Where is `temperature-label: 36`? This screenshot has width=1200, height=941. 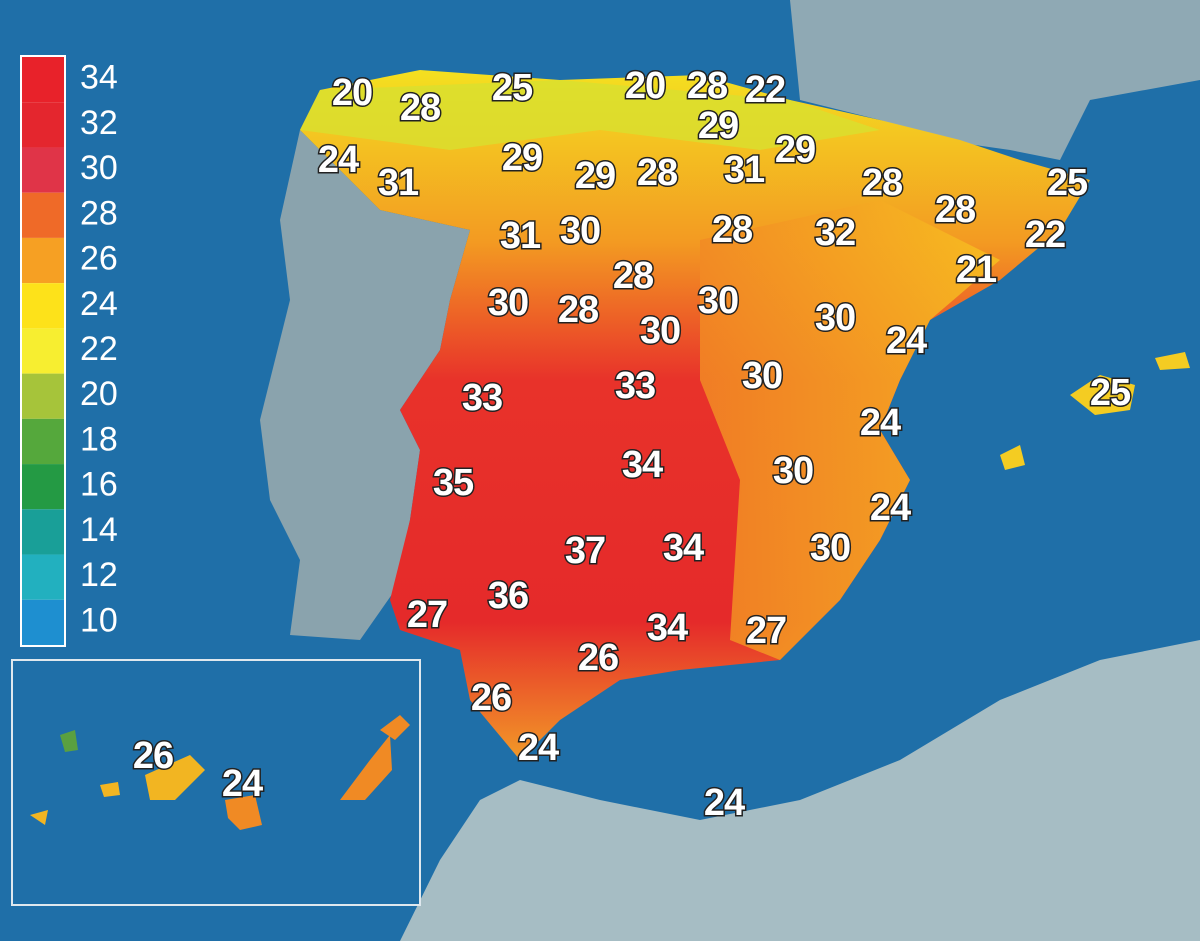
temperature-label: 36 is located at coordinates (508, 596).